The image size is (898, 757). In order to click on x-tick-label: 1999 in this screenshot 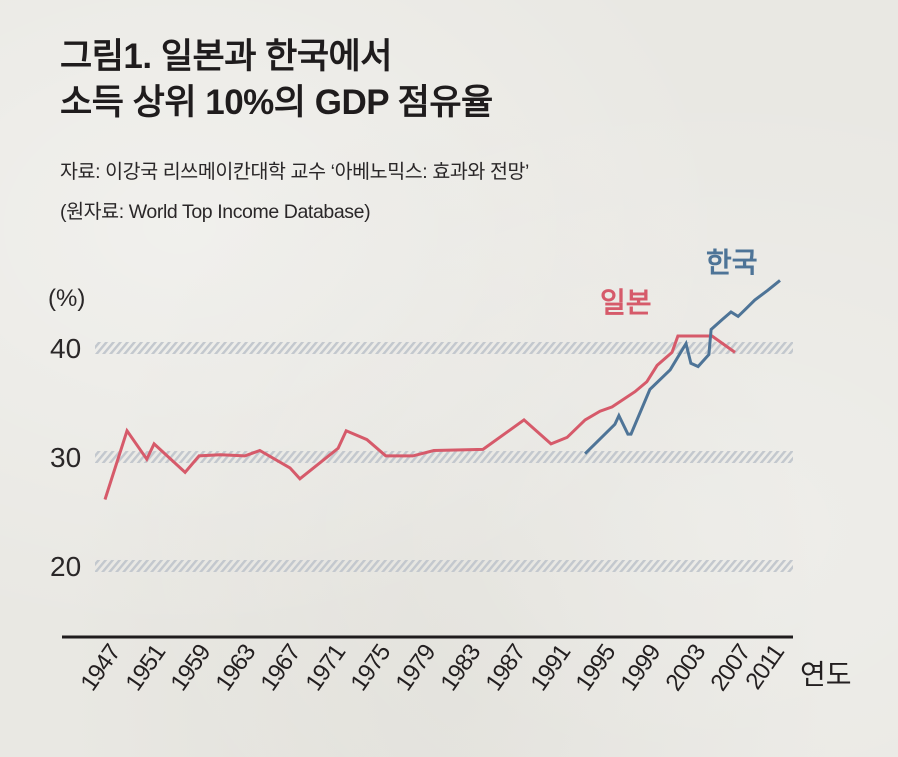, I will do `click(640, 667)`.